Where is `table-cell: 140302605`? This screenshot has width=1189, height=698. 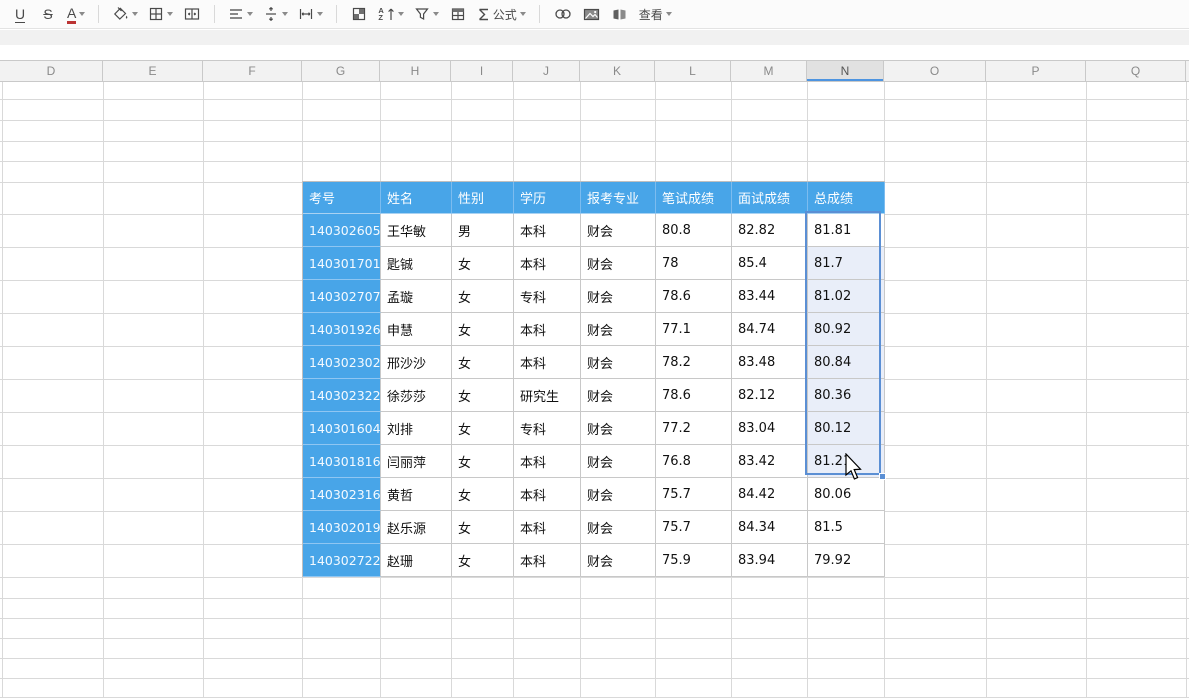 table-cell: 140302605 is located at coordinates (342, 230).